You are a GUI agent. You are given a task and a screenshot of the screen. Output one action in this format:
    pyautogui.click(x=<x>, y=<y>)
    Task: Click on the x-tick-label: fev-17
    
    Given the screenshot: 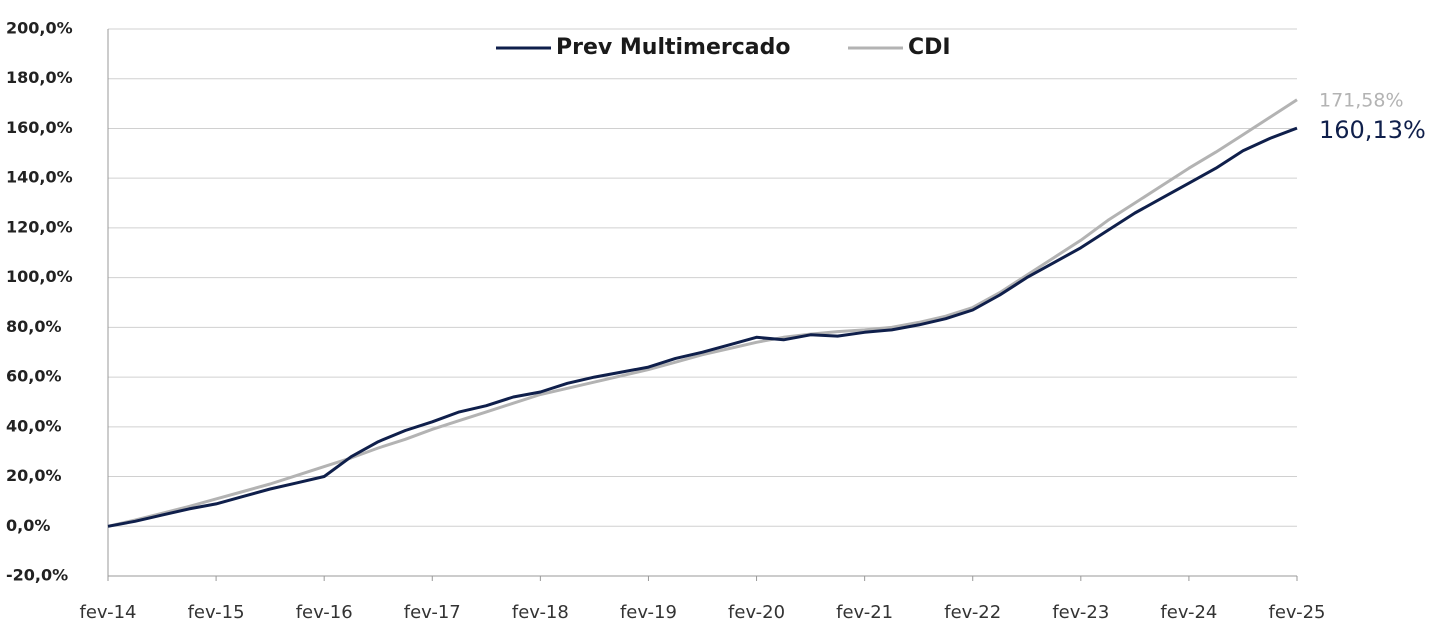 What is the action you would take?
    pyautogui.click(x=432, y=612)
    